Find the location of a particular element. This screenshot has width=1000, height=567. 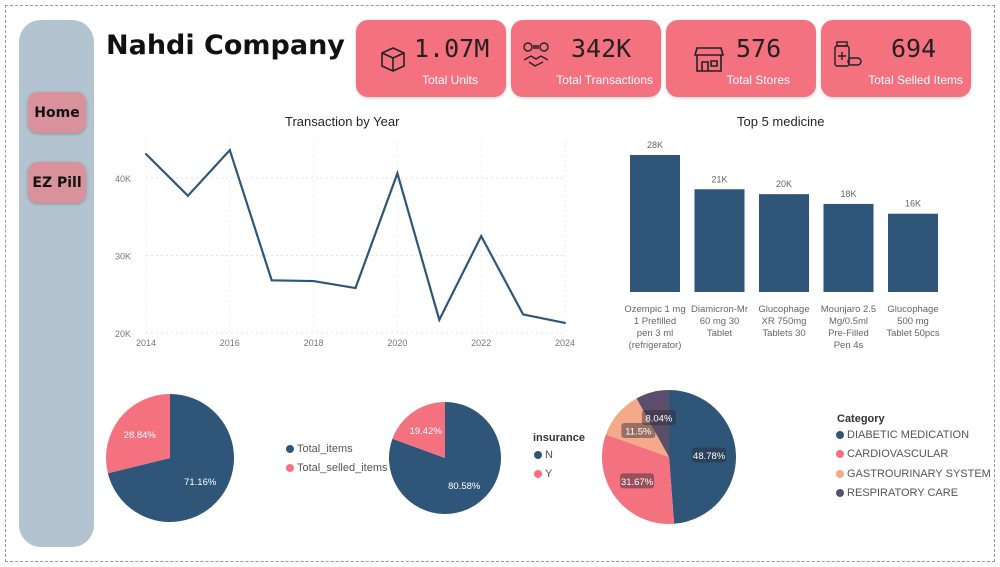

store-icon is located at coordinates (709, 59).